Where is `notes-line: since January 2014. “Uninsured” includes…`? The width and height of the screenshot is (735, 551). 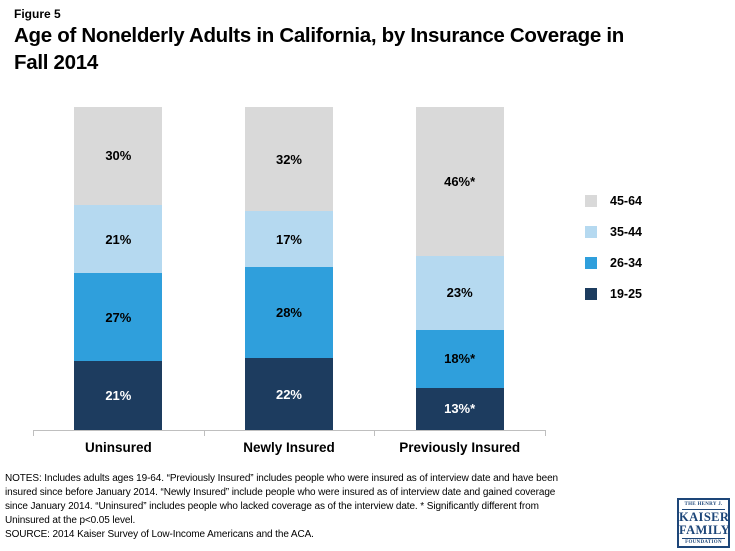
notes-line: since January 2014. “Uninsured” includes… is located at coordinates (272, 506).